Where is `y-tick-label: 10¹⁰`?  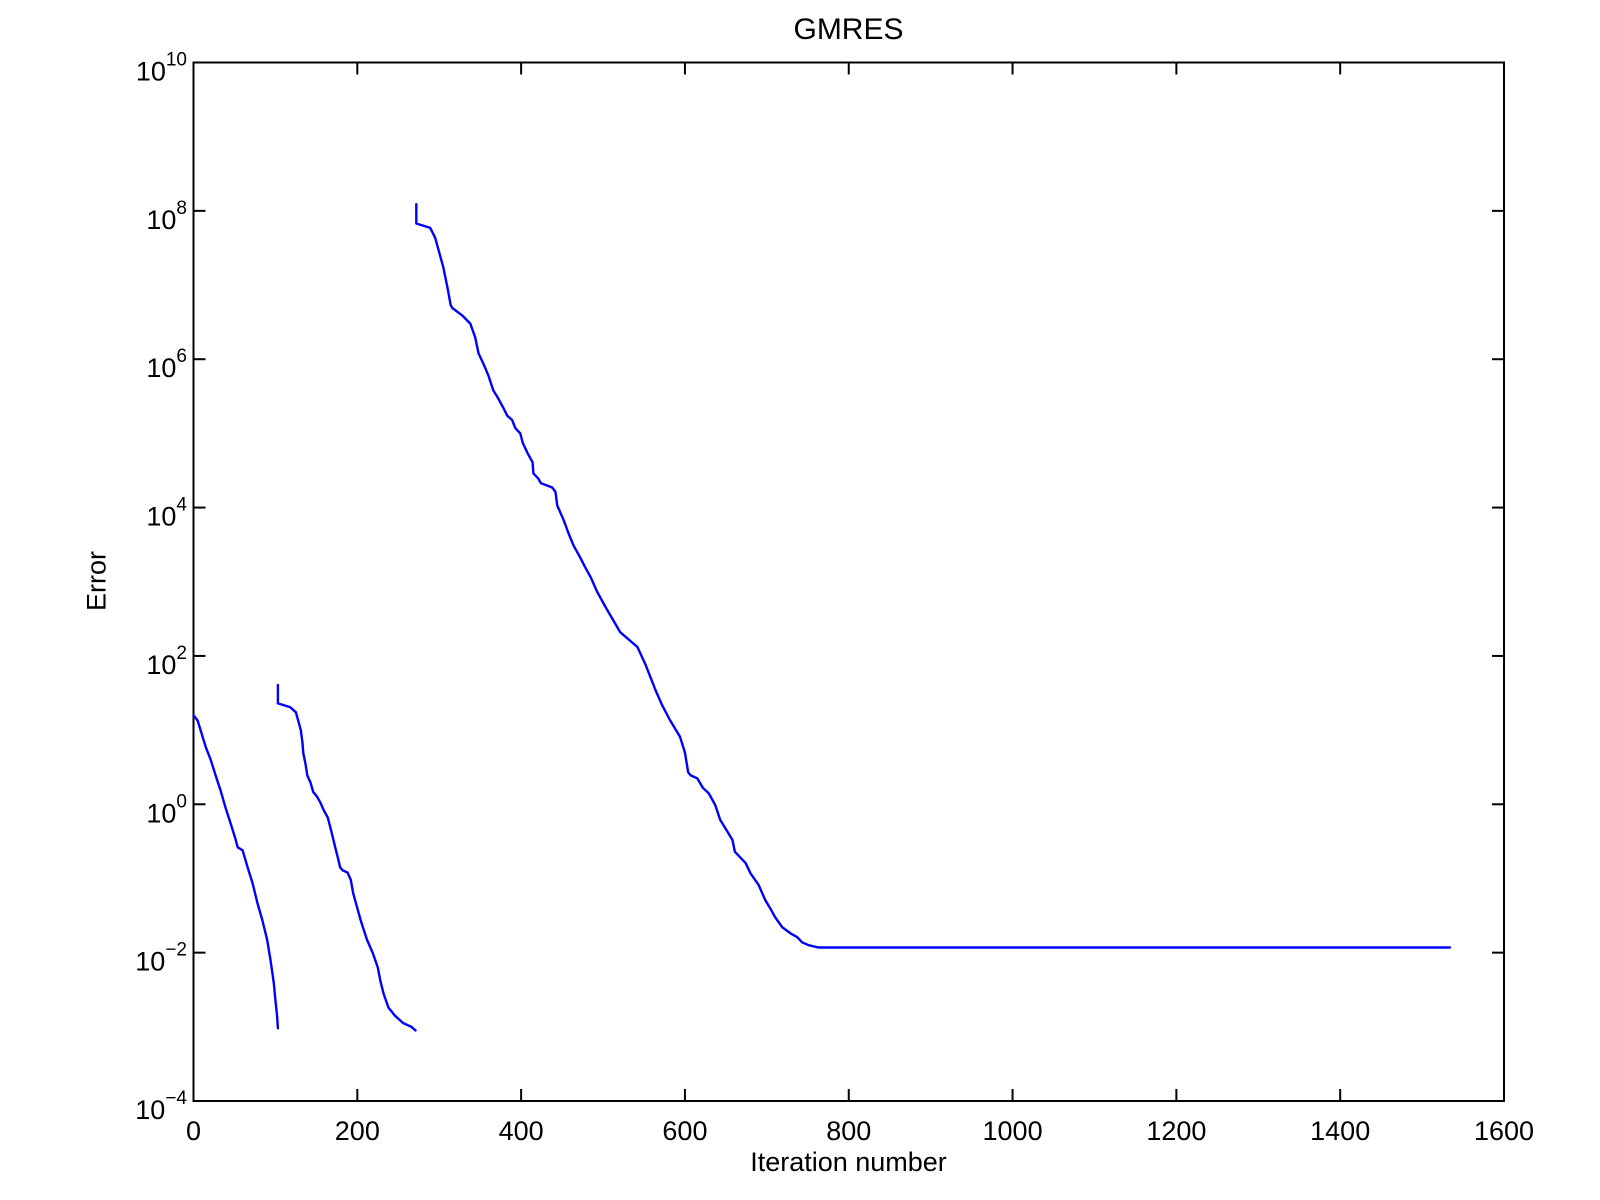
y-tick-label: 10¹⁰ is located at coordinates (161, 68).